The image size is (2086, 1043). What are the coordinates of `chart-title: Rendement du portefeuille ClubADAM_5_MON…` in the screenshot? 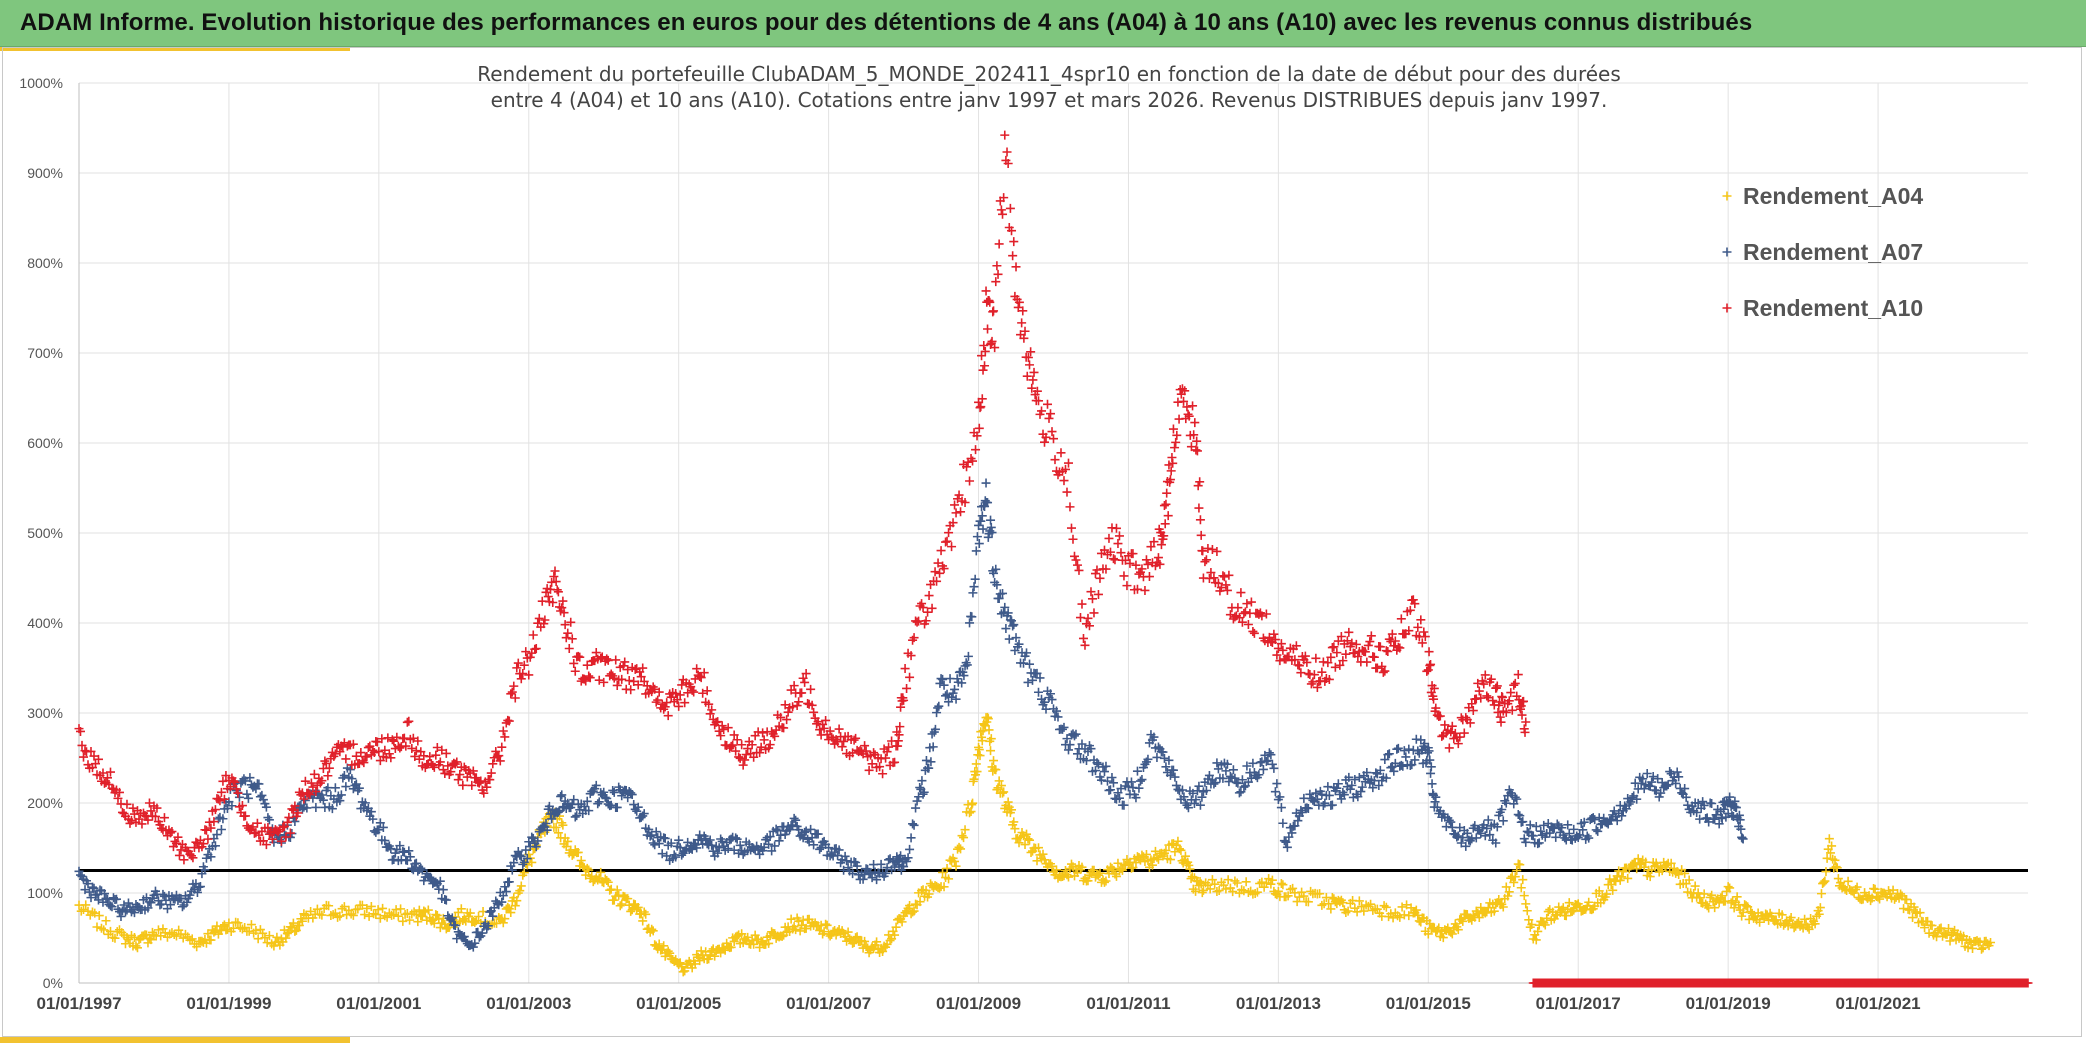 It's located at (1049, 87).